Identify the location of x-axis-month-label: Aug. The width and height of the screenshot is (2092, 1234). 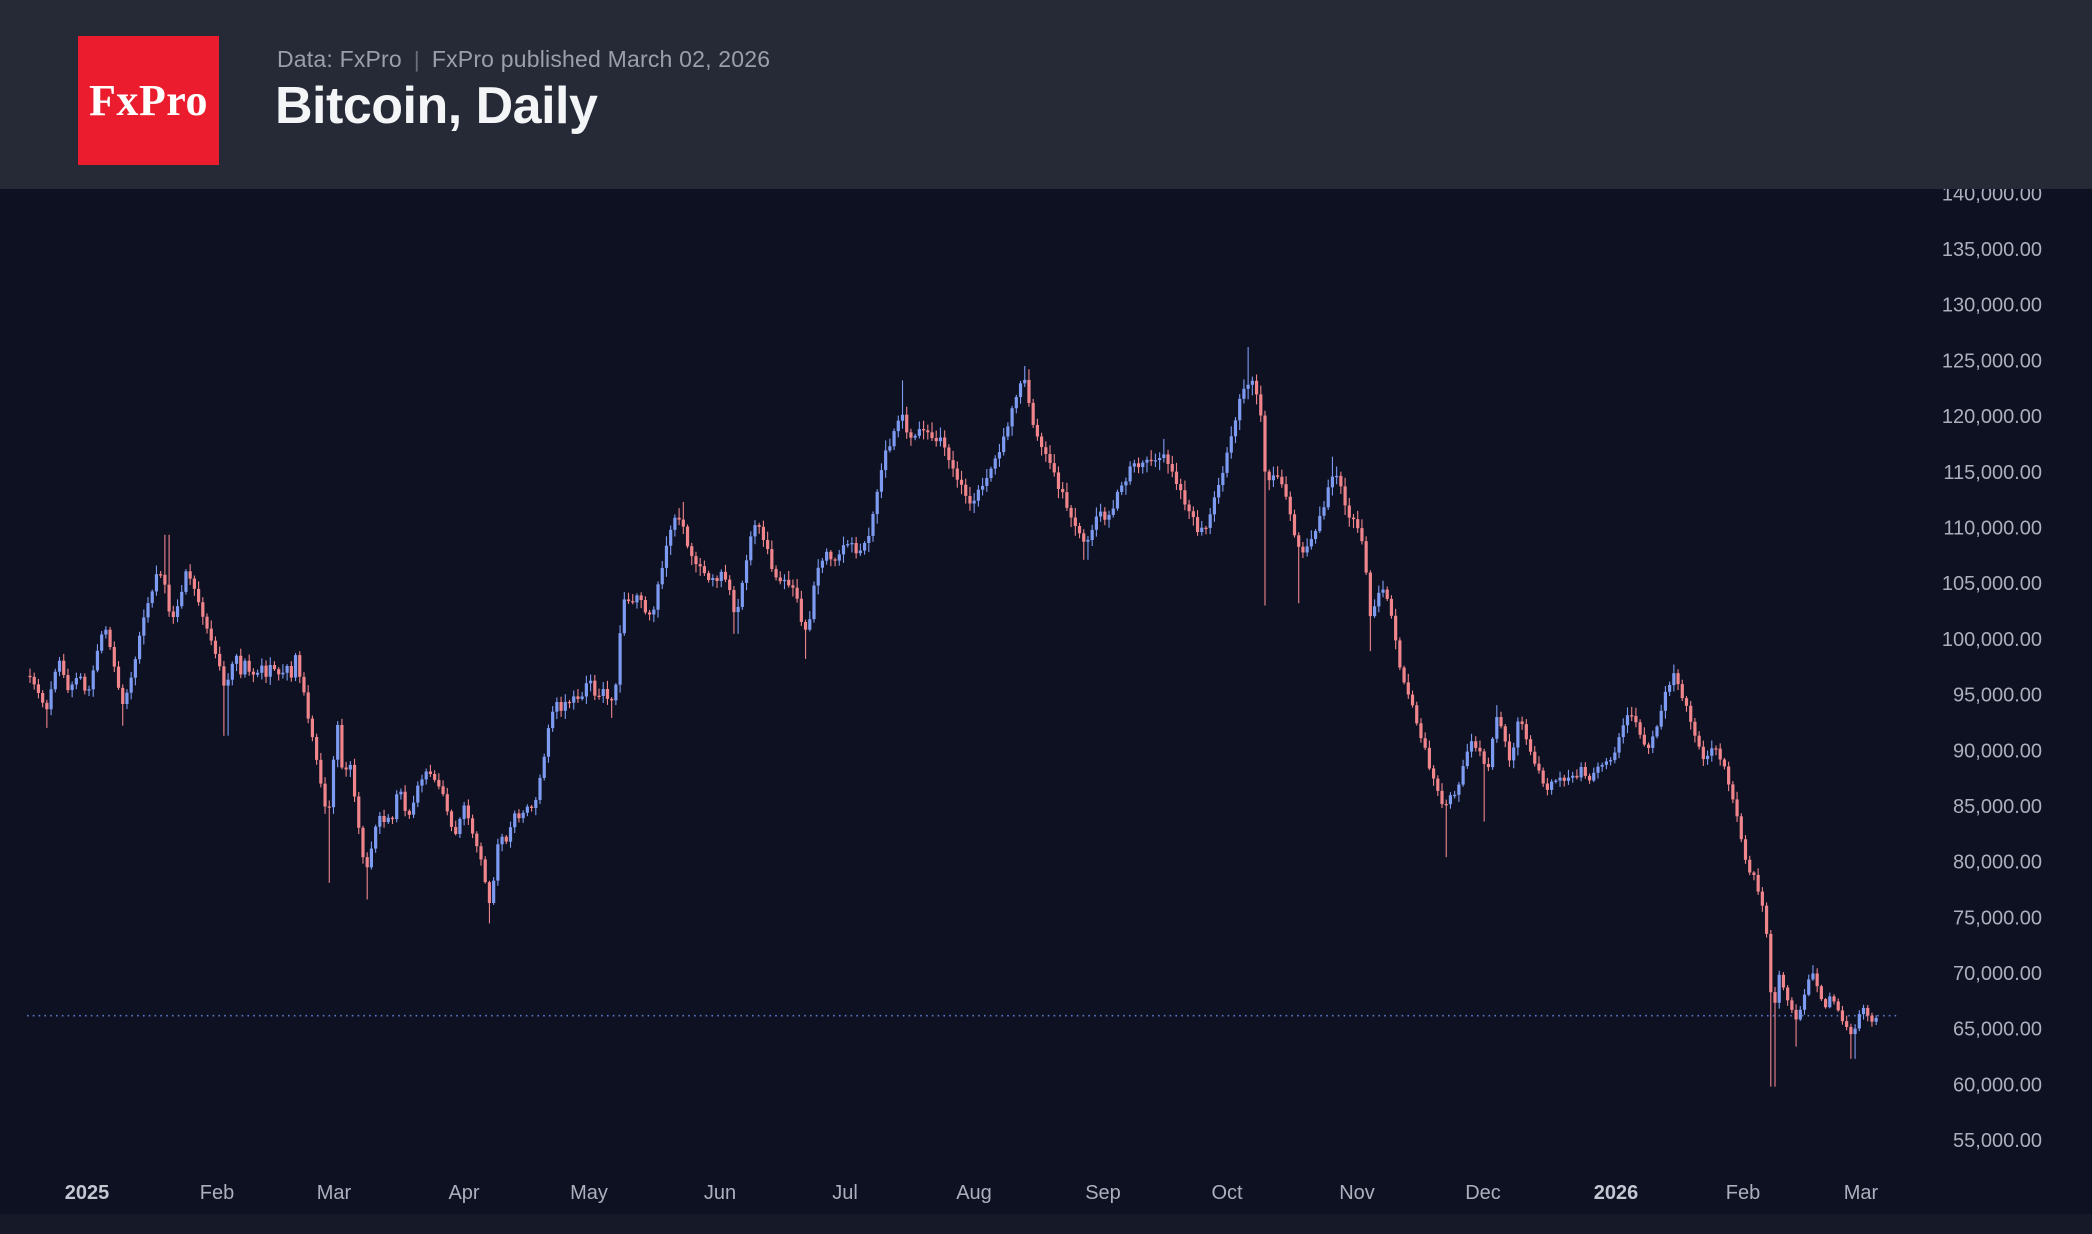
(974, 1193).